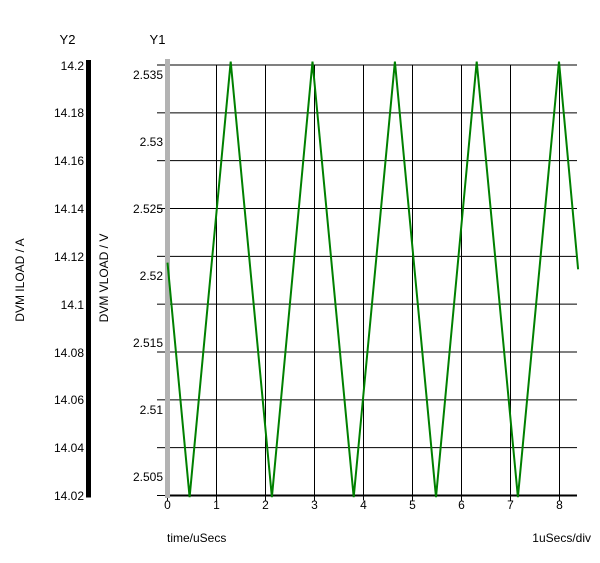 The height and width of the screenshot is (563, 600). What do you see at coordinates (265, 504) in the screenshot?
I see `x-tick-label: 2` at bounding box center [265, 504].